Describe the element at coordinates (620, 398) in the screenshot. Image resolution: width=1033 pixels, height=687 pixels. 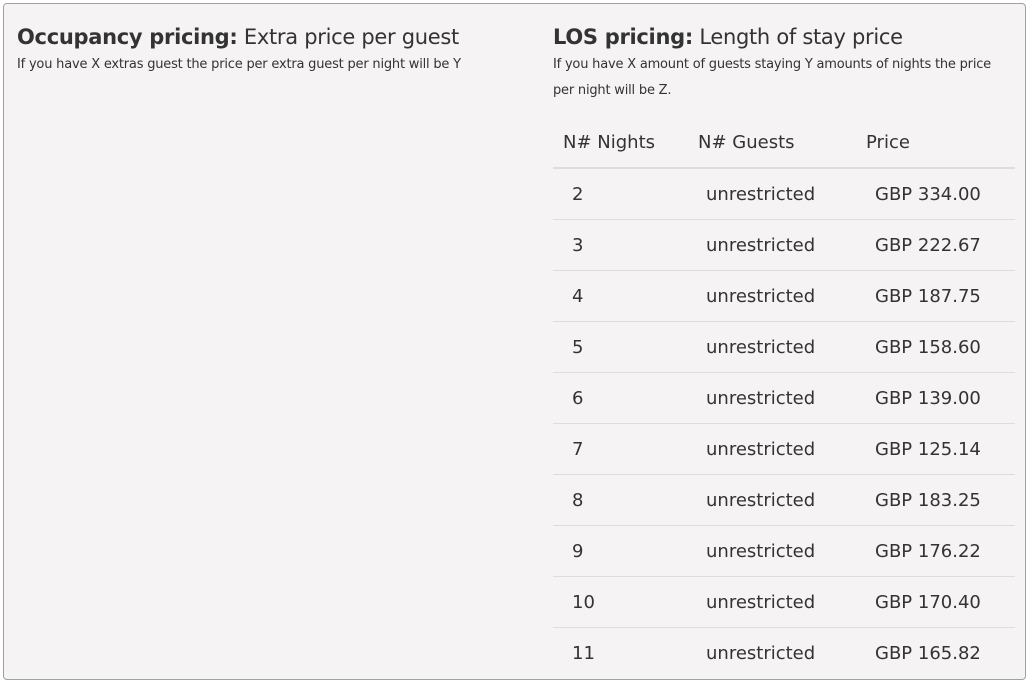
I see `nights-cell: 6` at that location.